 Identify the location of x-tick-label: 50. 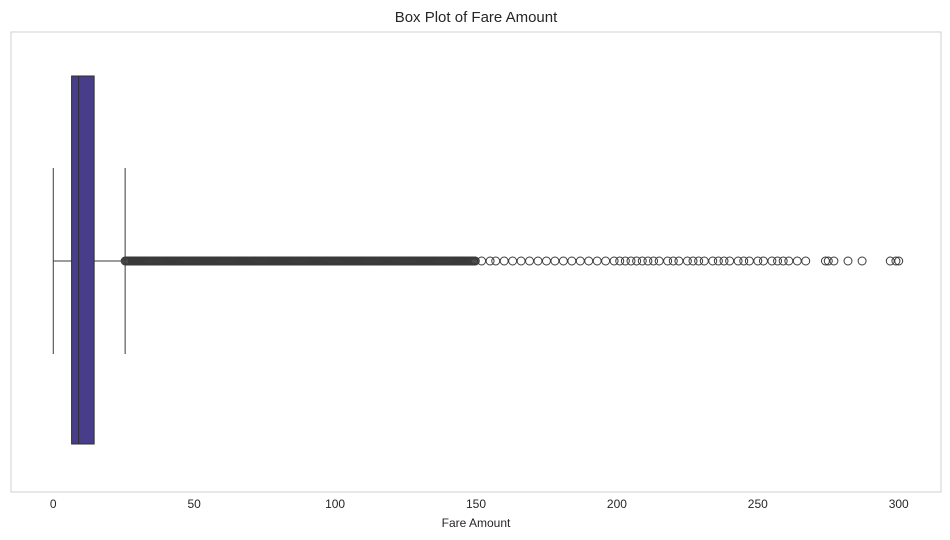
(195, 504).